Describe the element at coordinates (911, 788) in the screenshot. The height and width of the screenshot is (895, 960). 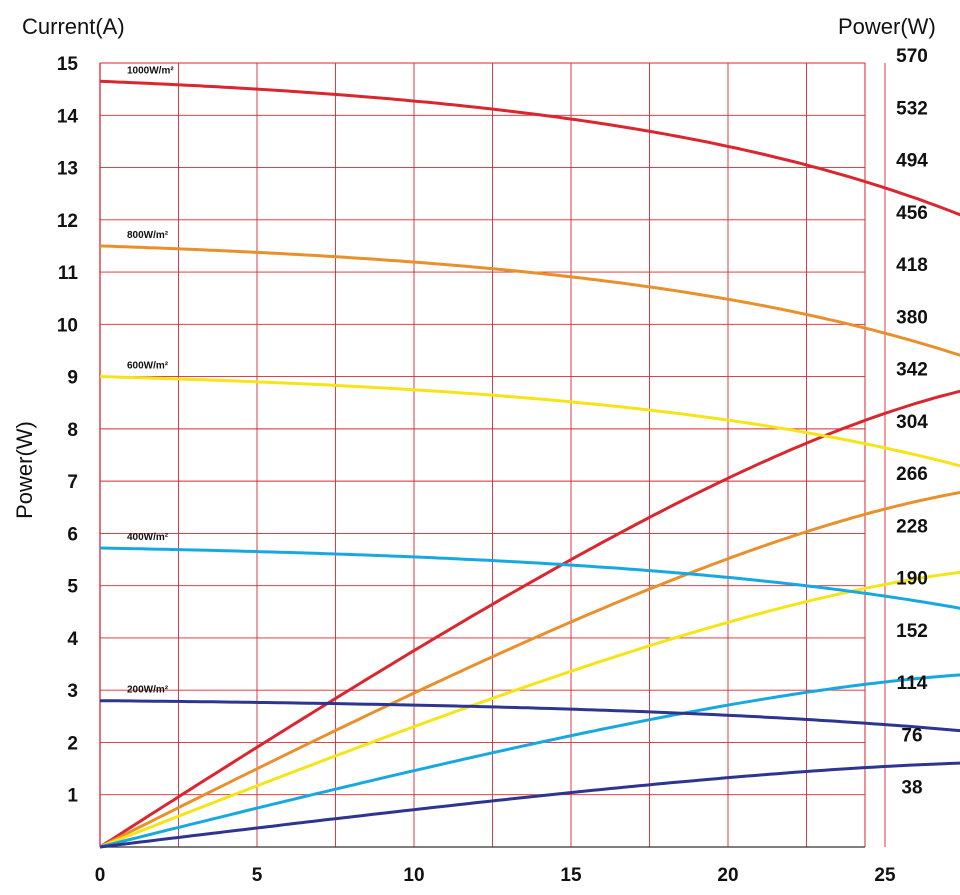
I see `y-right-tick-label: 38` at that location.